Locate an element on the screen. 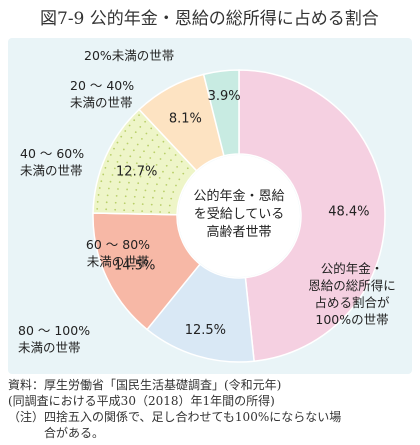 The image size is (420, 445). slice-value-label: 3.9% is located at coordinates (224, 96).